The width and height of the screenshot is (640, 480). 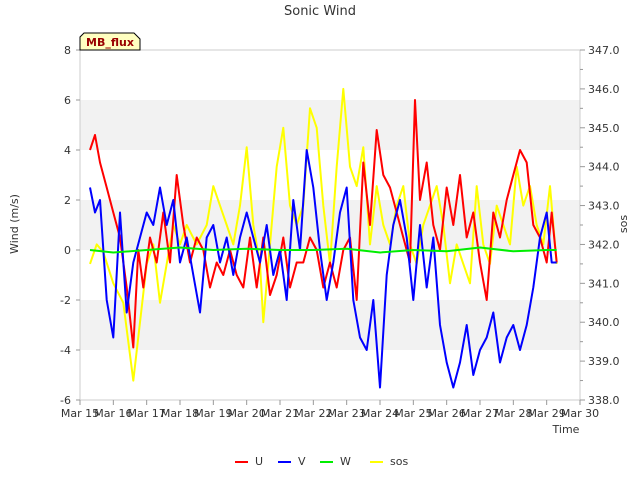 I want to click on y-tick-label: 6, so click(x=67, y=100).